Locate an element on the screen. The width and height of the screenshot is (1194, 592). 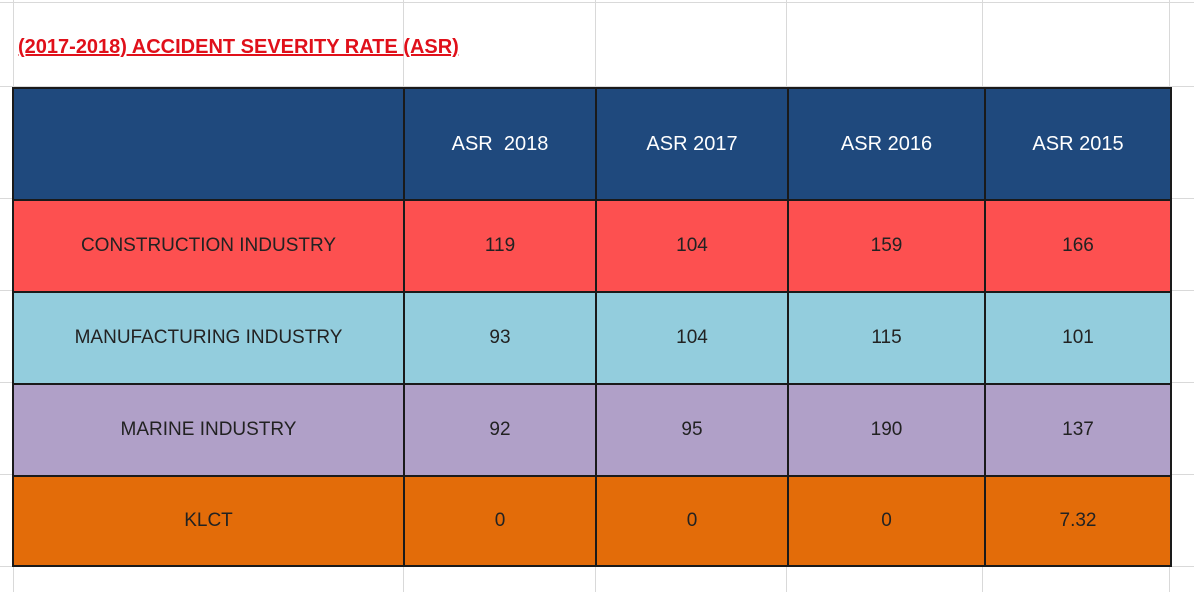
row-label: MARINE INDUSTRY is located at coordinates (208, 430).